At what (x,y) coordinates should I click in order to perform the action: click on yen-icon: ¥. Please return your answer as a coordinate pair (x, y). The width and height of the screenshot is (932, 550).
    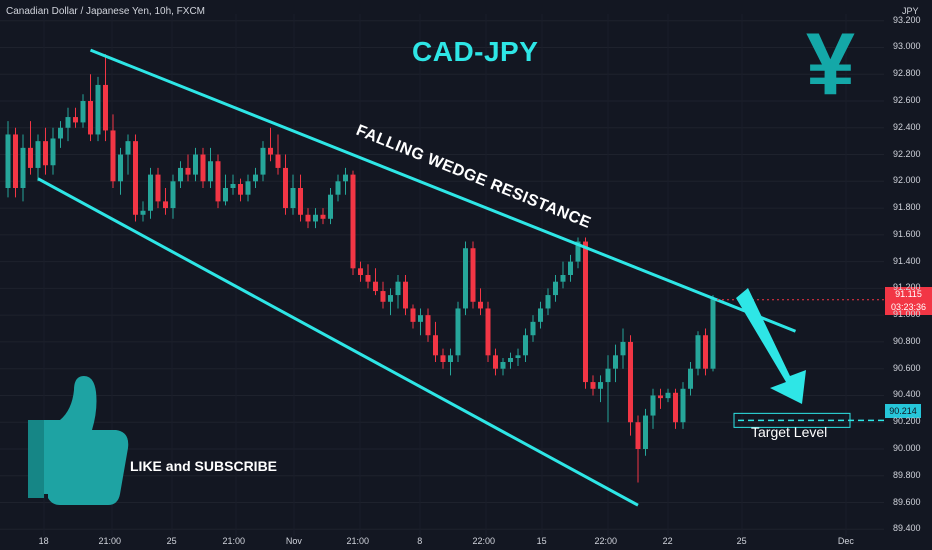
    Looking at the image, I should click on (830, 63).